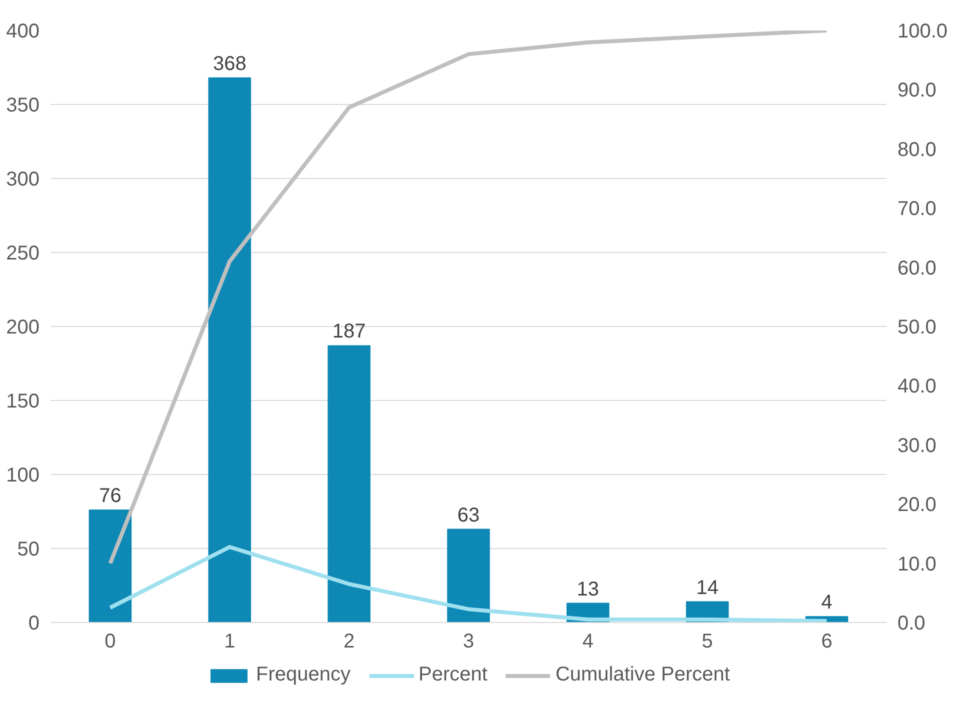 Image resolution: width=959 pixels, height=713 pixels. I want to click on x-tick-label: 6, so click(826, 641).